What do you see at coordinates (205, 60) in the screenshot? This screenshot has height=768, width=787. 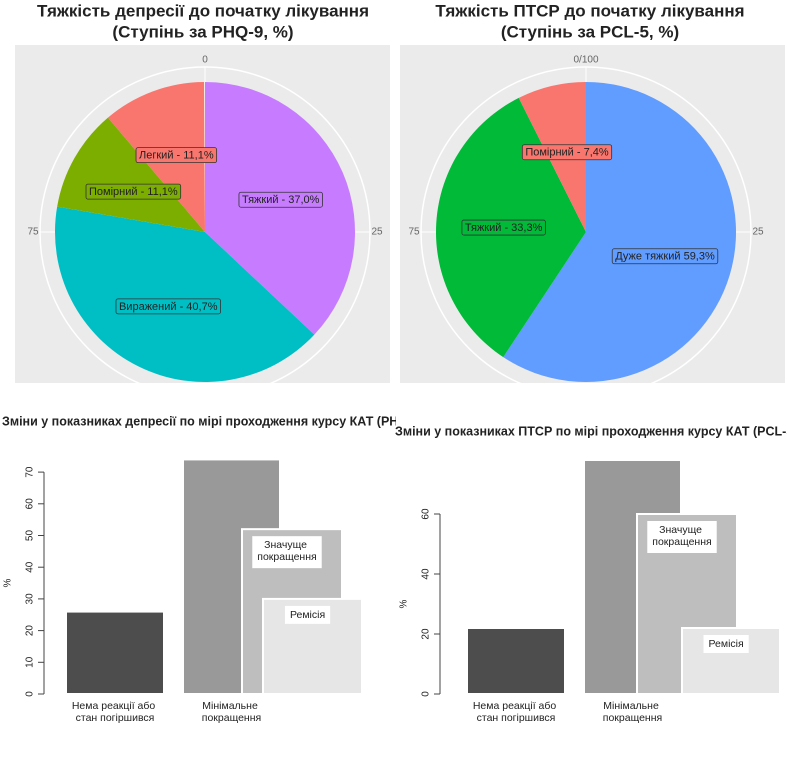 I see `angle-tick-label: 0` at bounding box center [205, 60].